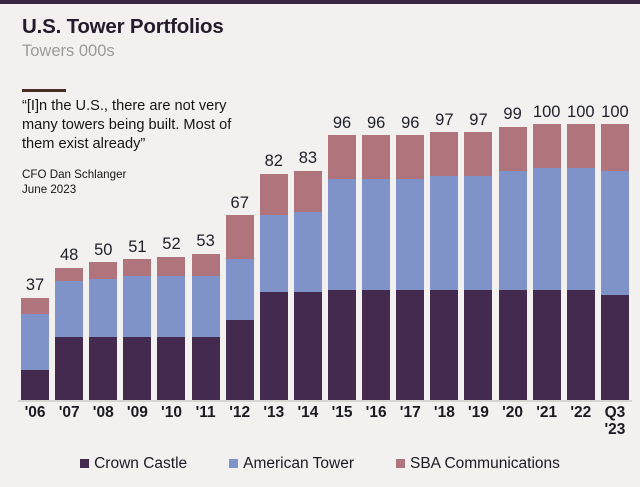 The height and width of the screenshot is (487, 640). I want to click on stacked-bar: 67, so click(239, 297).